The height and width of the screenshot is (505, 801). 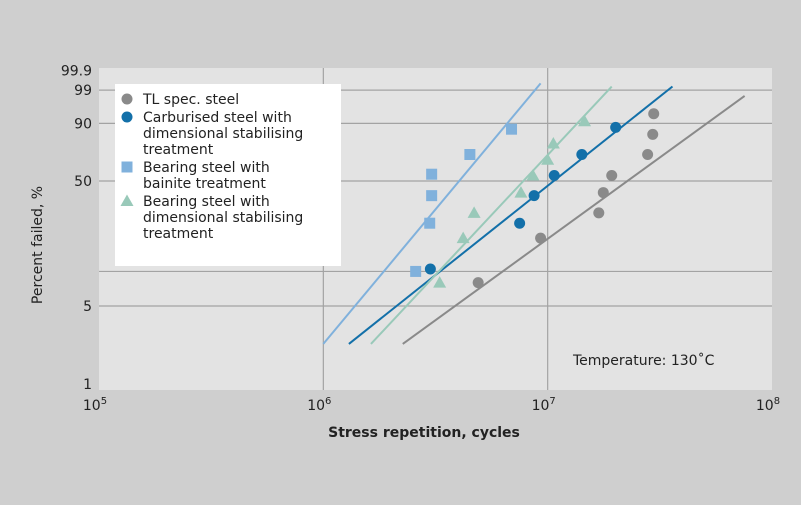 I want to click on temperature-annotation: Temperature: 130˚C, so click(x=643, y=360).